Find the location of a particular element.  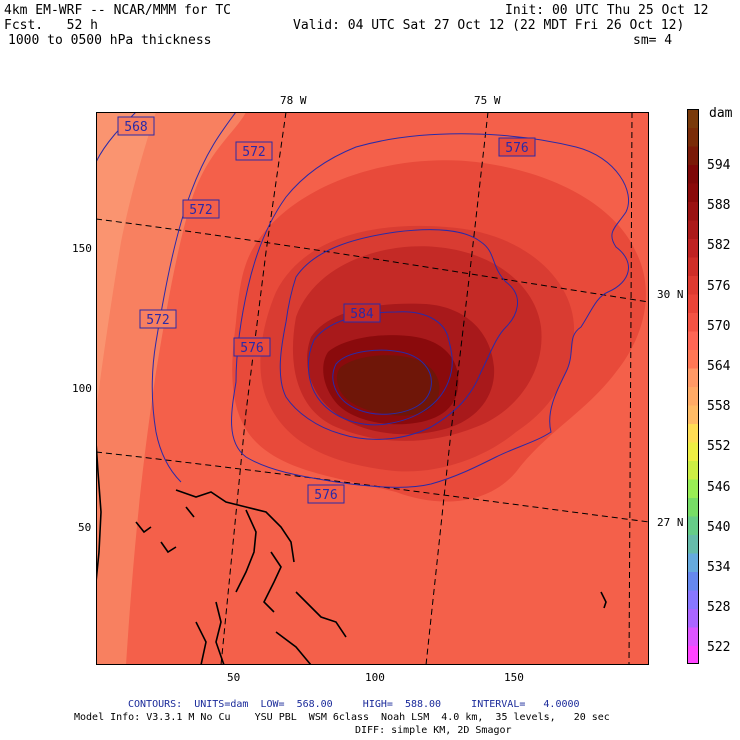

colorbar-label: 594 is located at coordinates (719, 165).